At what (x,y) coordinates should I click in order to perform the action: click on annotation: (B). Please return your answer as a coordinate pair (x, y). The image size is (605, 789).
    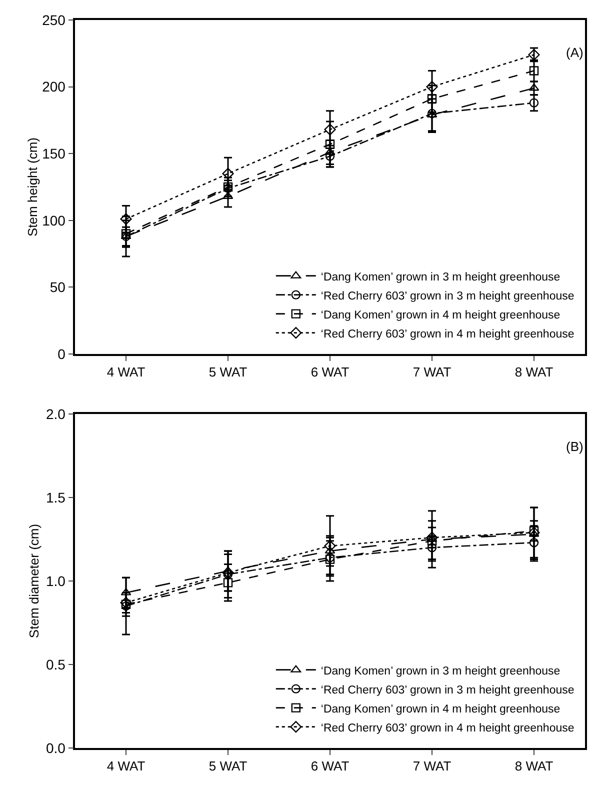
    Looking at the image, I should click on (575, 446).